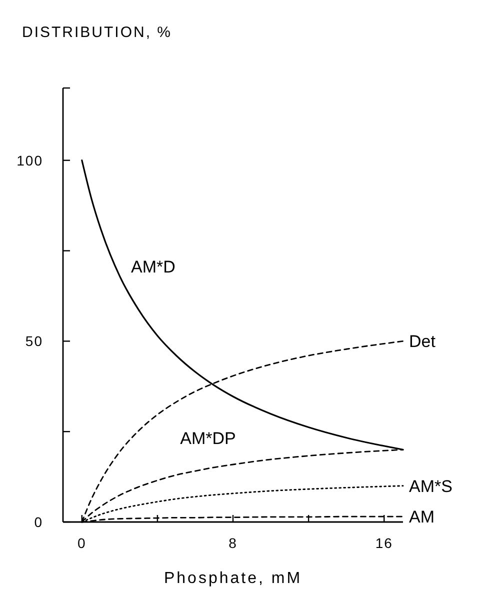 The width and height of the screenshot is (492, 592). I want to click on series-label: AM*D, so click(153, 266).